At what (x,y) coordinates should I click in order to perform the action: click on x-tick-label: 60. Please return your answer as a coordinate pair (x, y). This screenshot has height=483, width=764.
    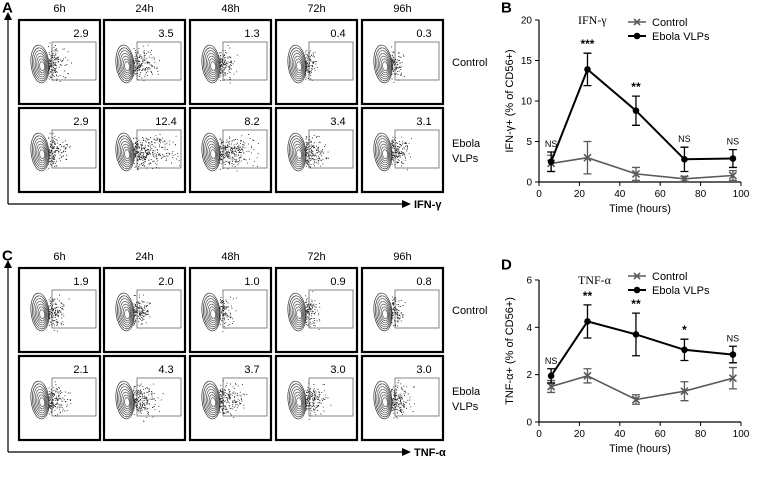
    Looking at the image, I should click on (661, 434).